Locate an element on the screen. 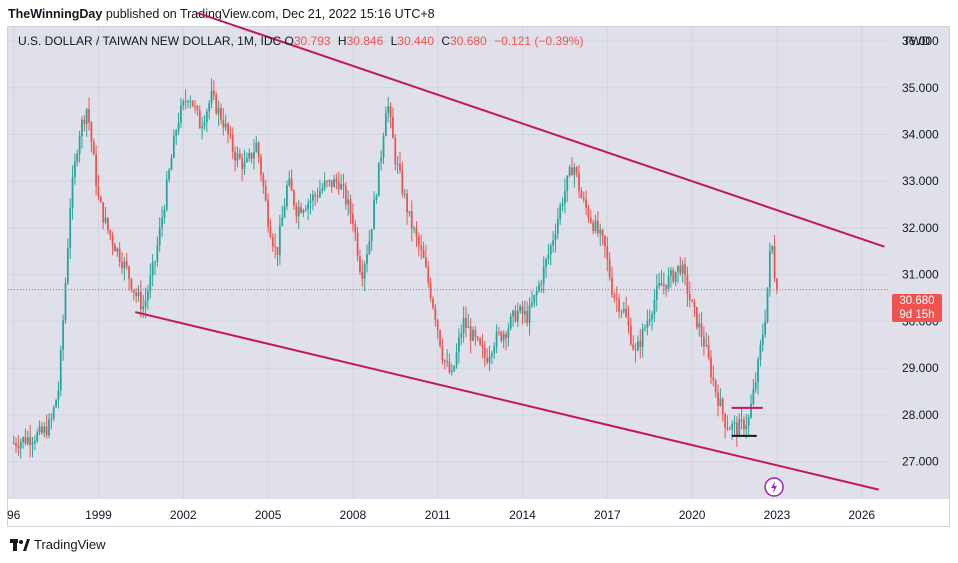  currency-label: TWD is located at coordinates (917, 41).